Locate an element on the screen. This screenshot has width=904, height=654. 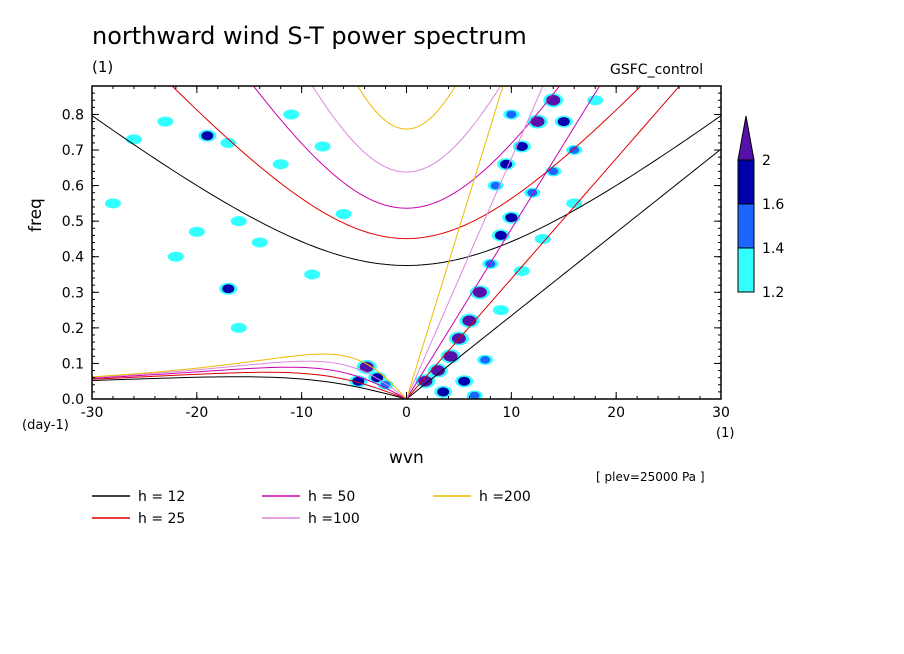
legend-label: h =200 is located at coordinates (505, 497).